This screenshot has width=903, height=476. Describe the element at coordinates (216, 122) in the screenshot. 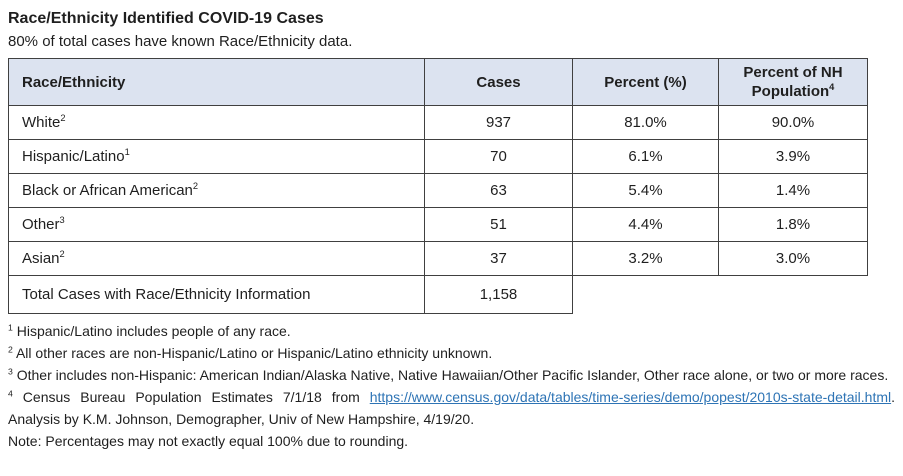

I see `race-label: White2` at that location.